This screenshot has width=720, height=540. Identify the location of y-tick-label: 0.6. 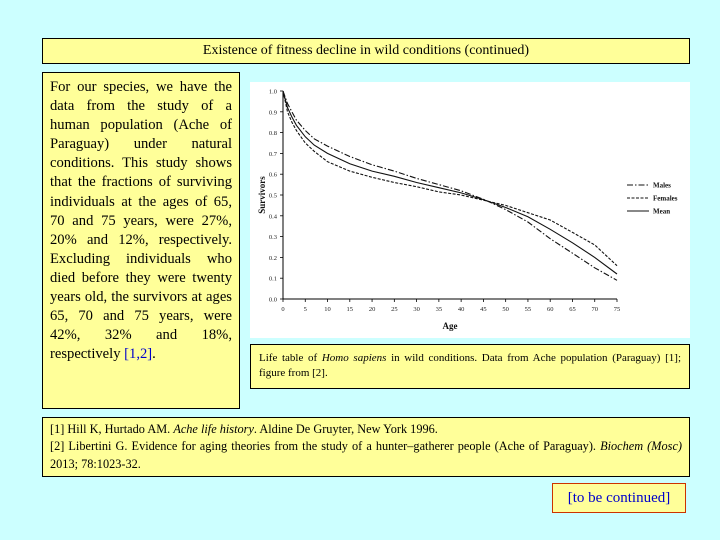
(273, 175).